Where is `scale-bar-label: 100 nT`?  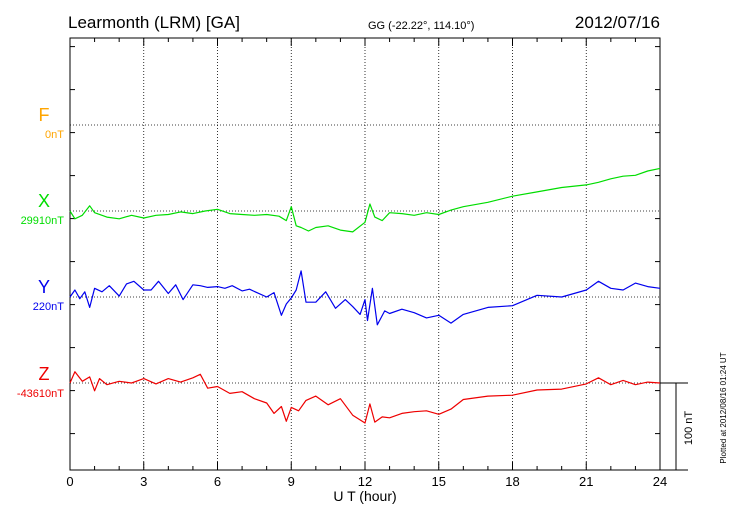
scale-bar-label: 100 nT is located at coordinates (689, 428).